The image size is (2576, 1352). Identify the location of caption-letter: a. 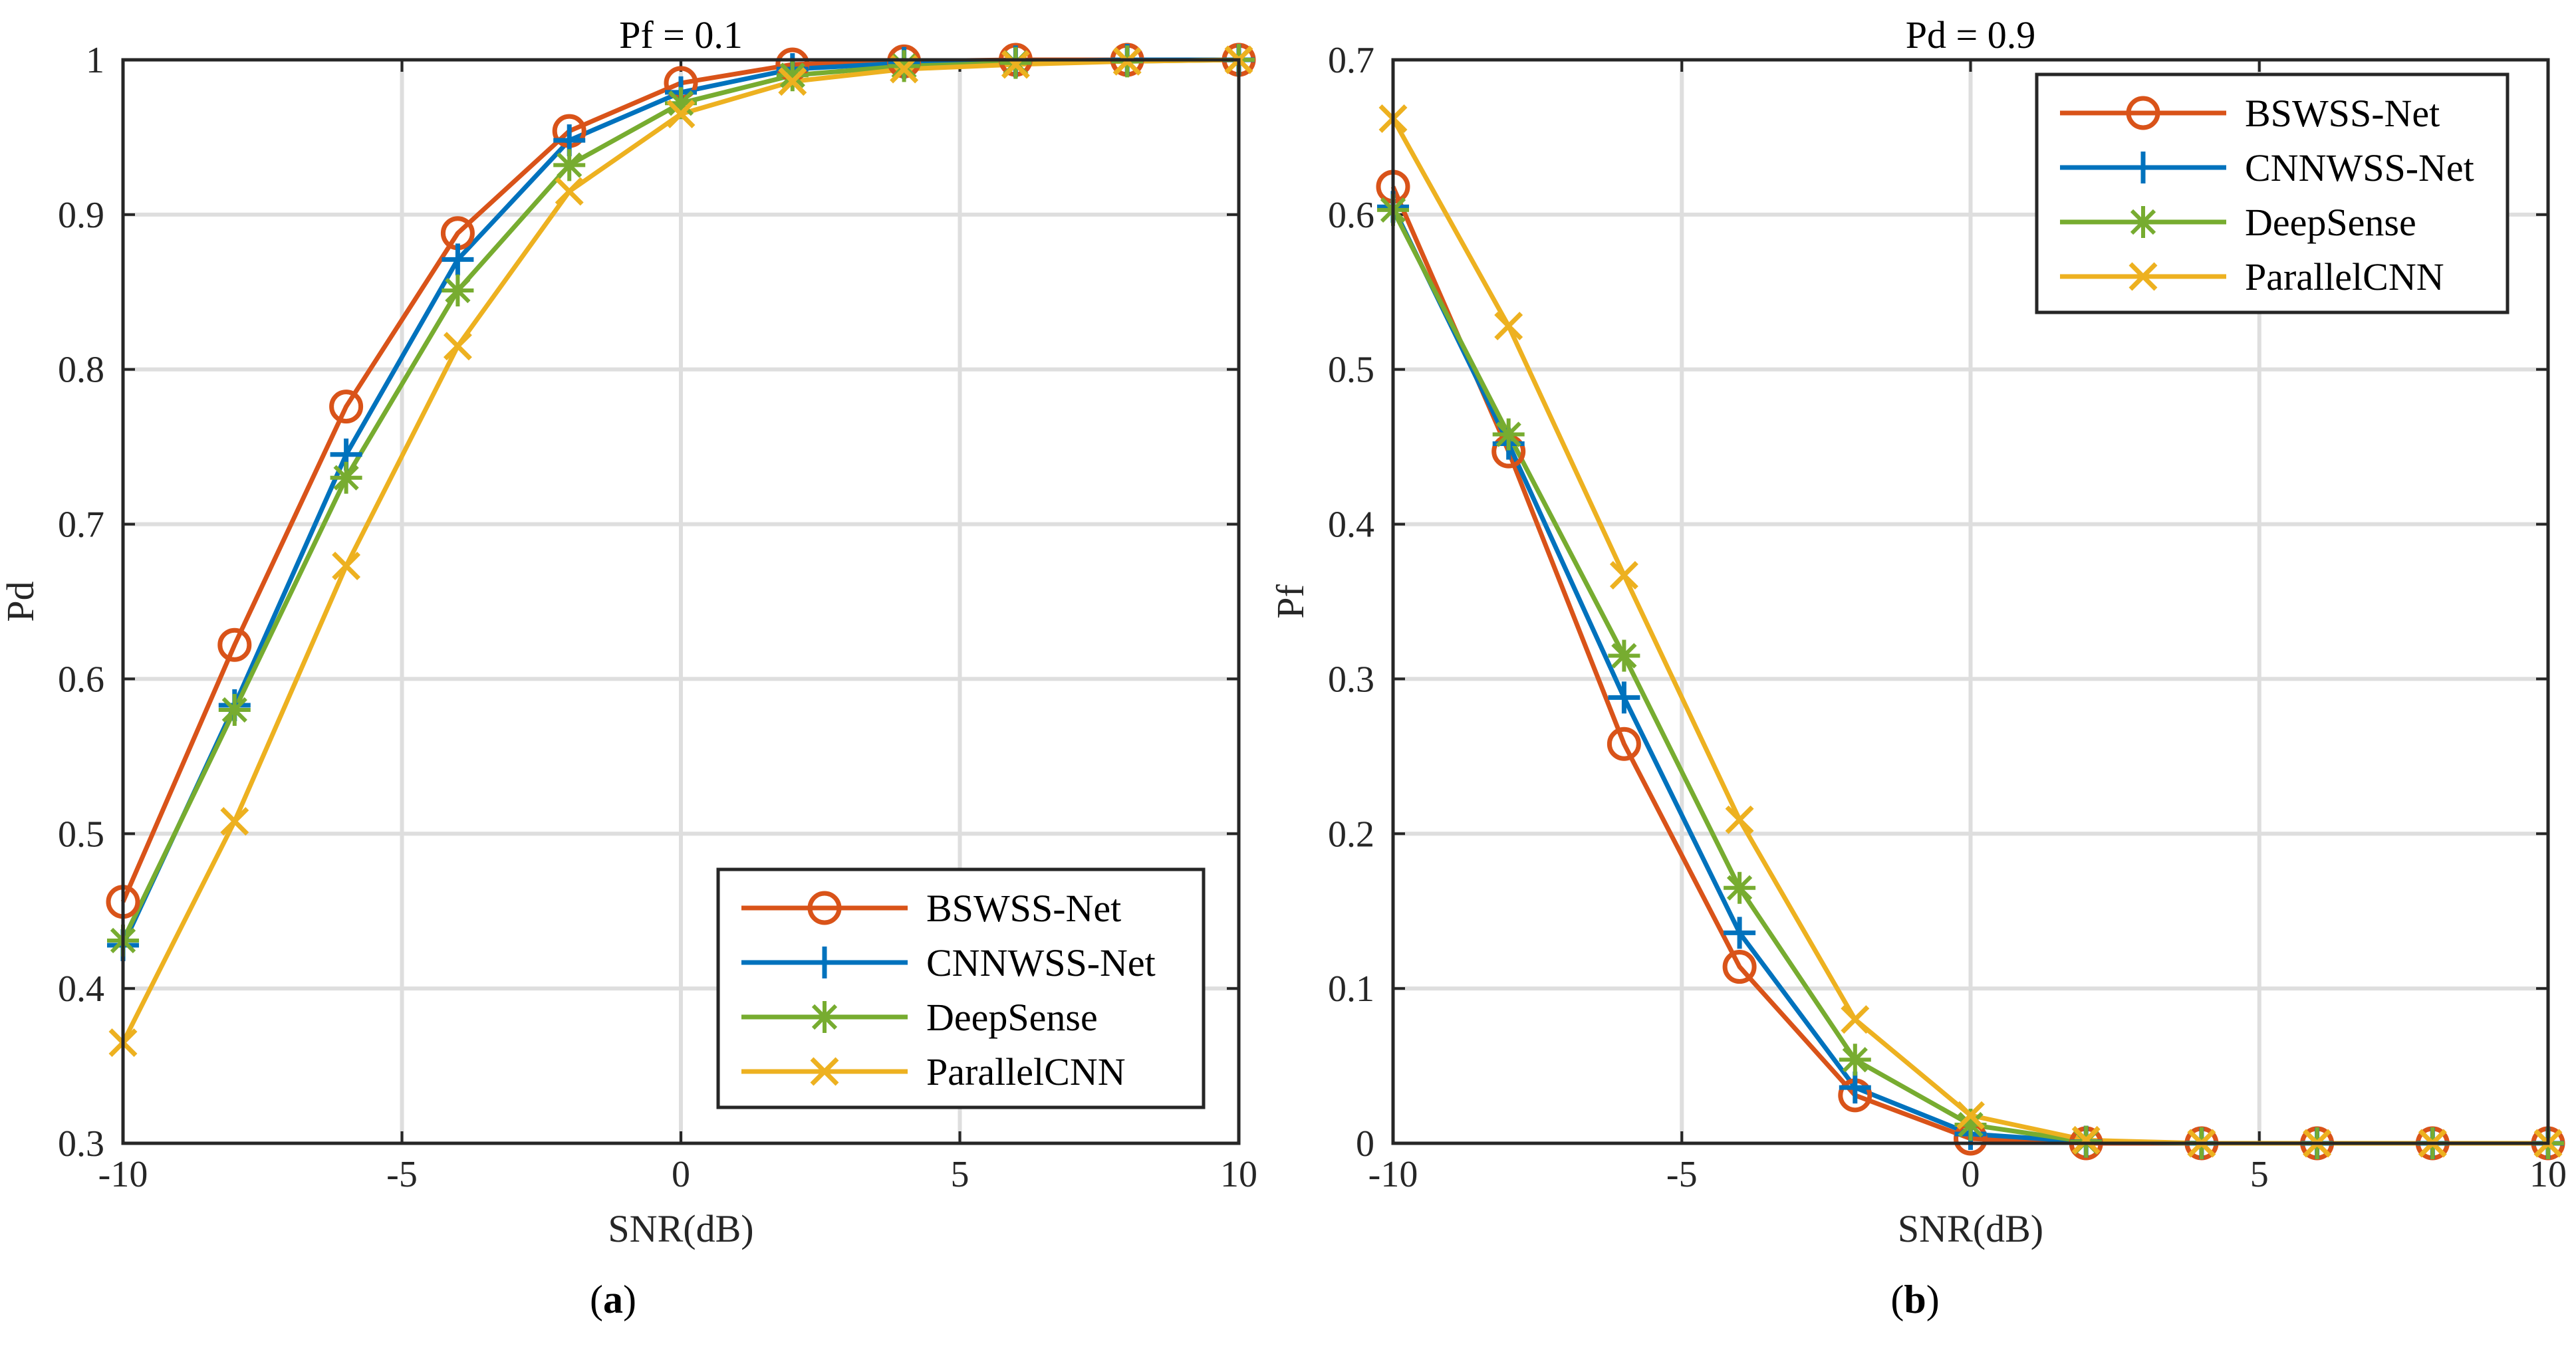
(613, 1299).